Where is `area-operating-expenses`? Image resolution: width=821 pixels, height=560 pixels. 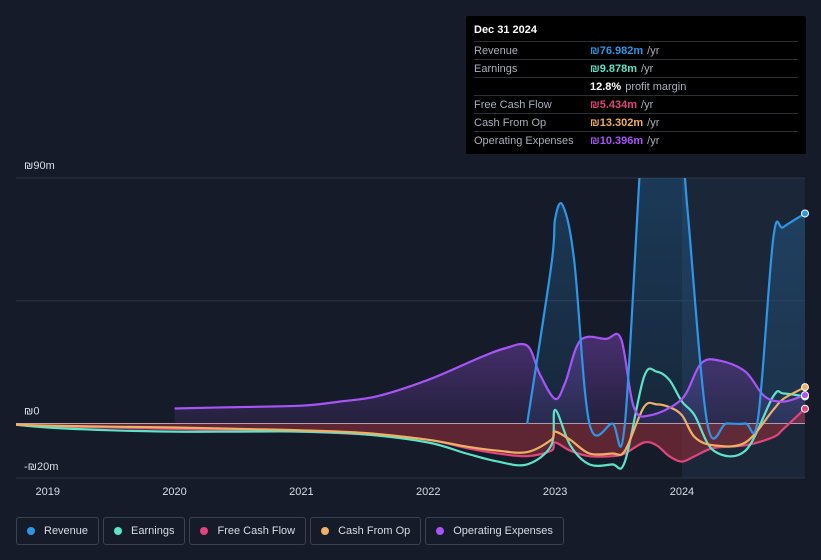
area-operating-expenses is located at coordinates (489, 378).